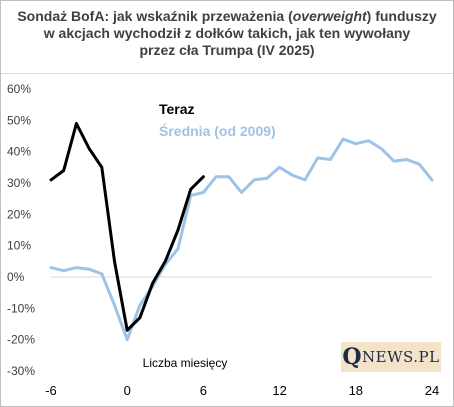 The height and width of the screenshot is (407, 454). Describe the element at coordinates (21, 308) in the screenshot. I see `y-tick-label: -10%` at that location.